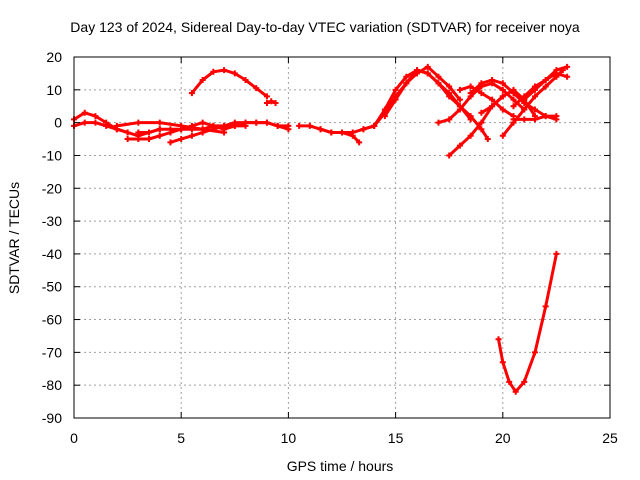 The width and height of the screenshot is (640, 480). What do you see at coordinates (52, 155) in the screenshot?
I see `y-tick-label: -10` at bounding box center [52, 155].